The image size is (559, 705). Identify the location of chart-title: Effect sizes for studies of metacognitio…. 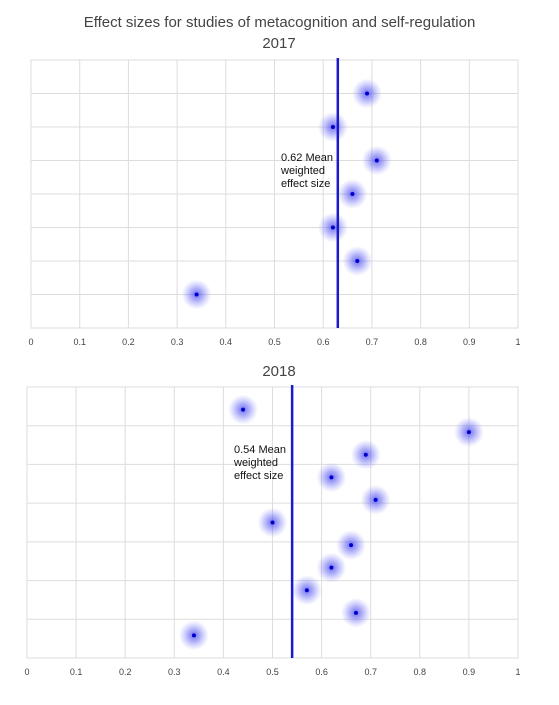
(279, 22).